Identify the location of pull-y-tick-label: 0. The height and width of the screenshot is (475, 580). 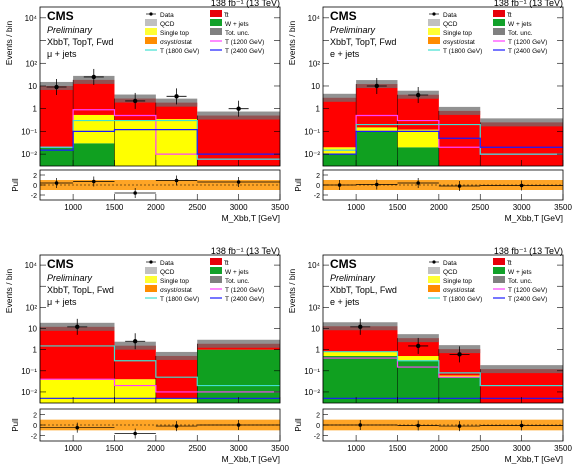
(35, 186).